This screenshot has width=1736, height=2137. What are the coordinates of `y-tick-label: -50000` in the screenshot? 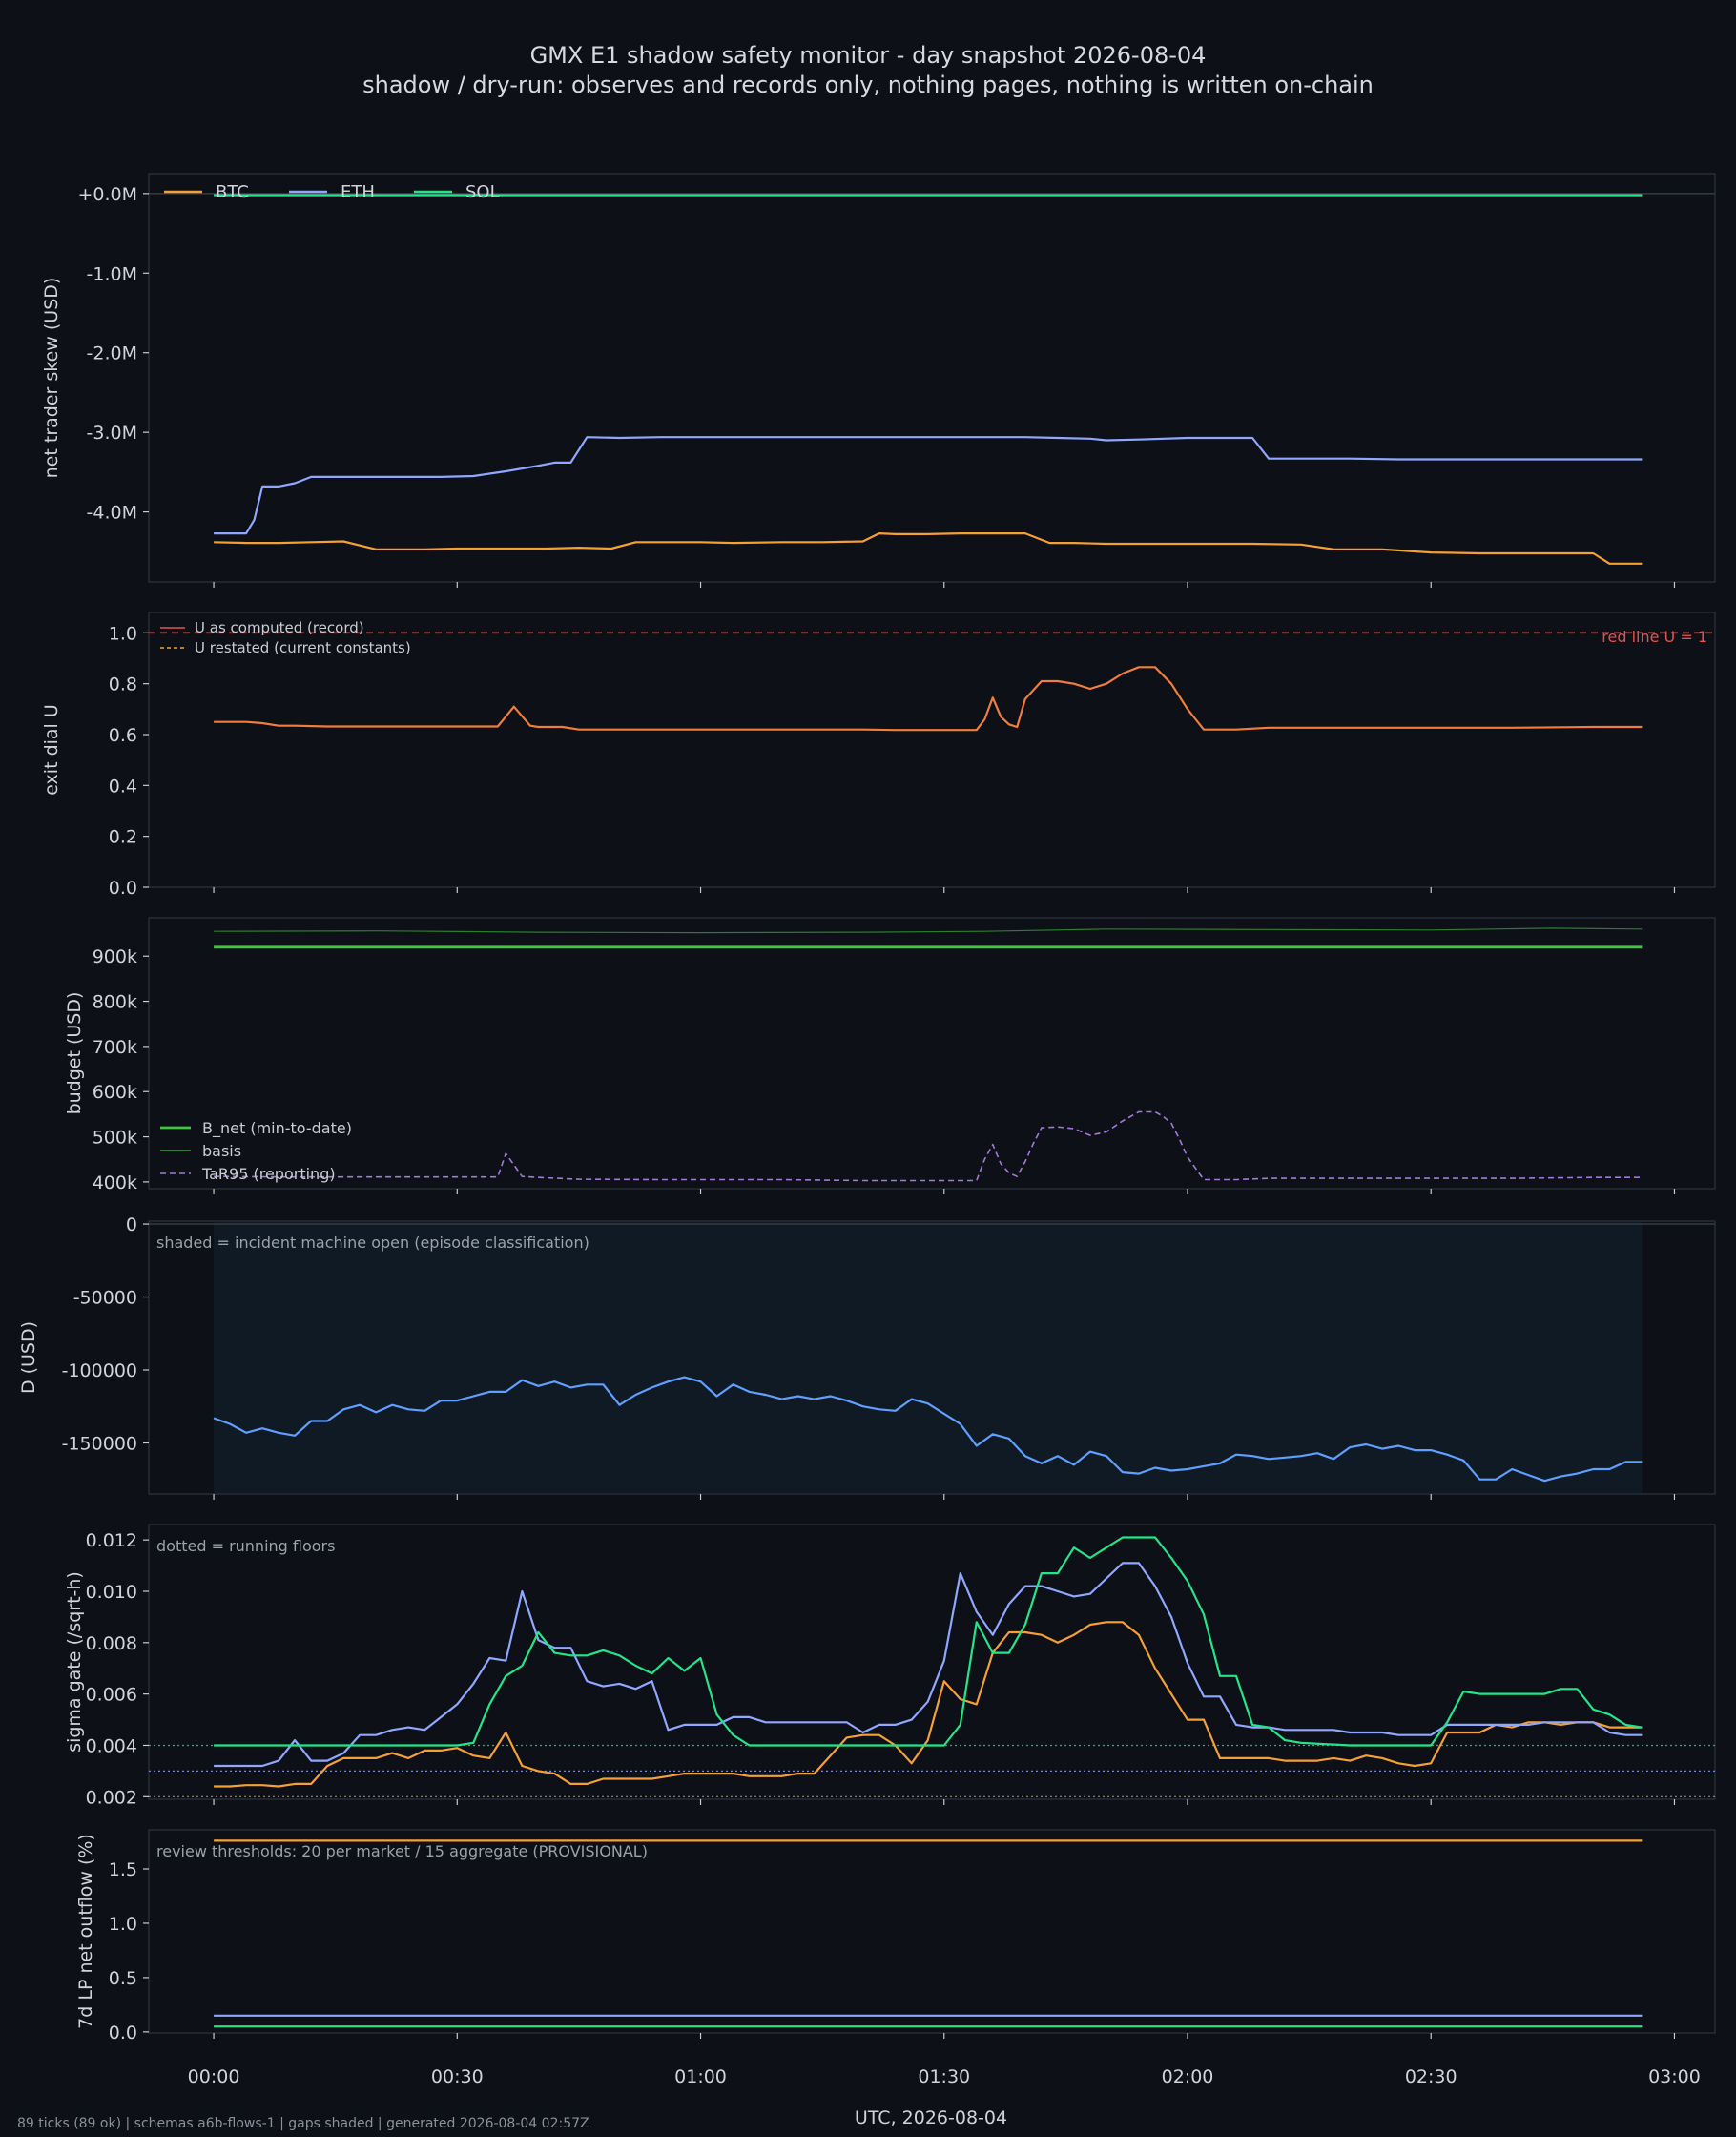 It's located at (105, 1298).